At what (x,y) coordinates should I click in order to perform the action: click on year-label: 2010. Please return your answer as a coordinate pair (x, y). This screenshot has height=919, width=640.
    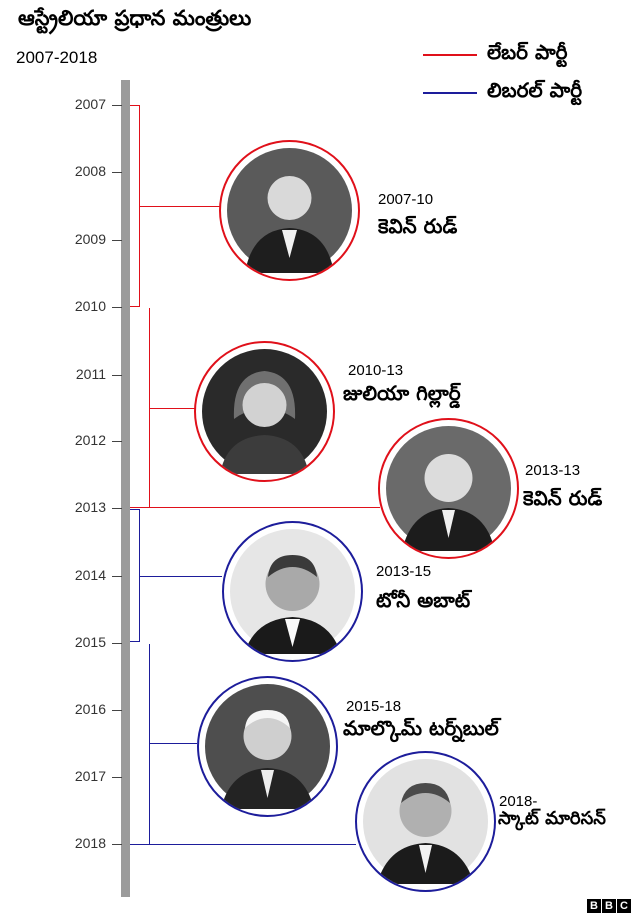
    Looking at the image, I should click on (90, 306).